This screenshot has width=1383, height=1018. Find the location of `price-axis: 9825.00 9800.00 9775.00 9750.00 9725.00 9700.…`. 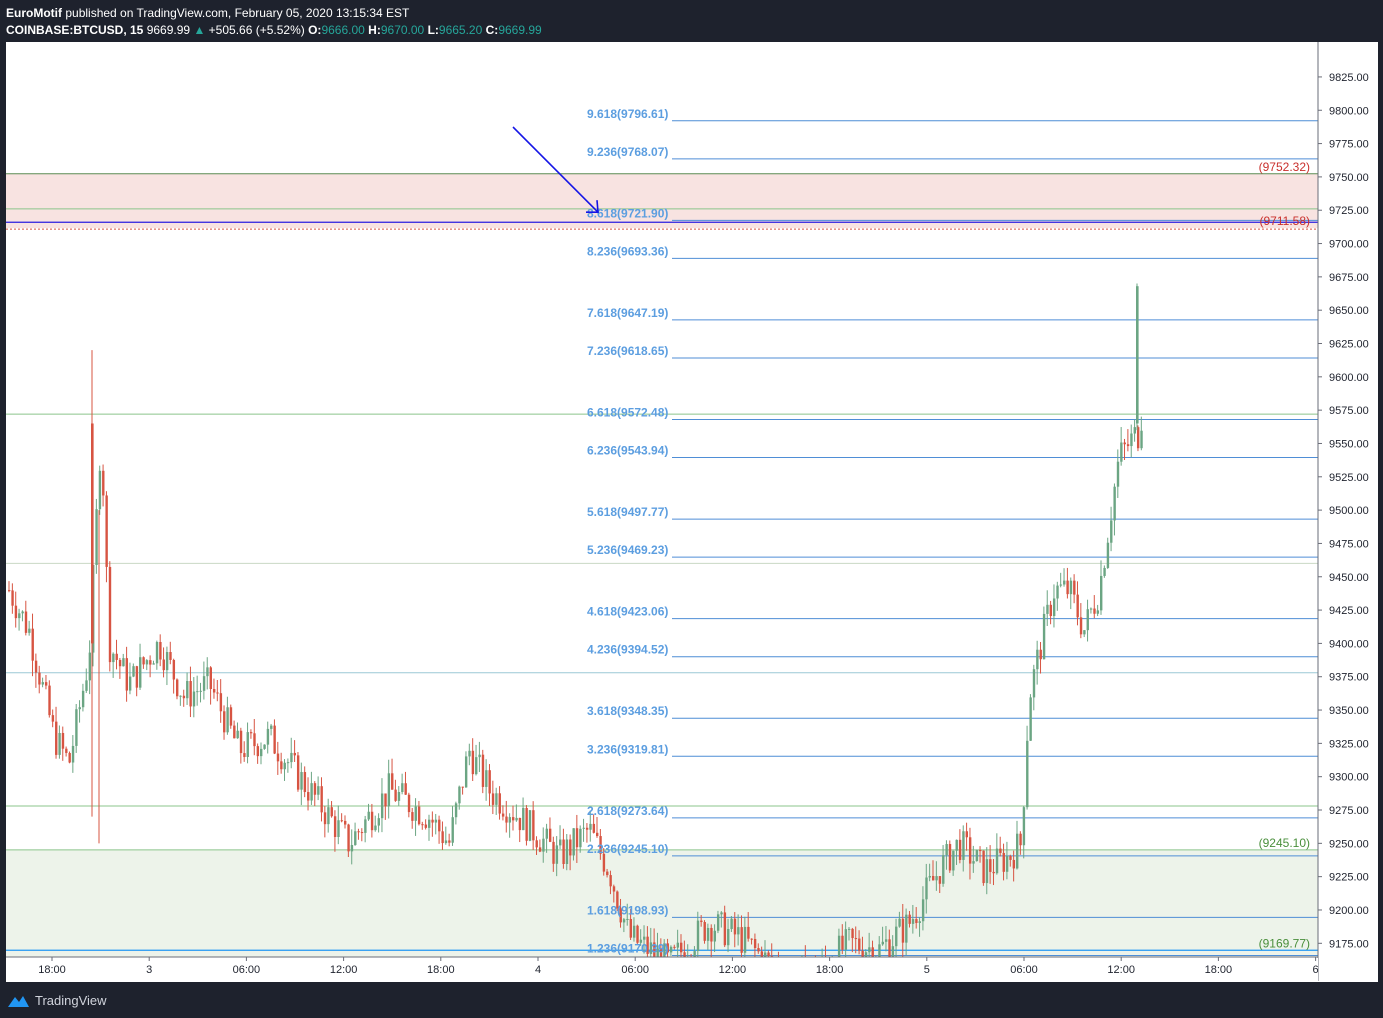

price-axis: 9825.00 9800.00 9775.00 9750.00 9725.00 9700.… is located at coordinates (1347, 511).